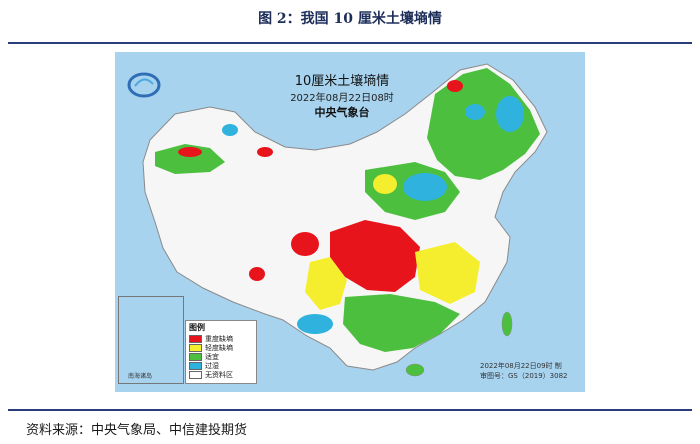 Image resolution: width=700 pixels, height=444 pixels. I want to click on map-agency: 中央气象台, so click(342, 112).